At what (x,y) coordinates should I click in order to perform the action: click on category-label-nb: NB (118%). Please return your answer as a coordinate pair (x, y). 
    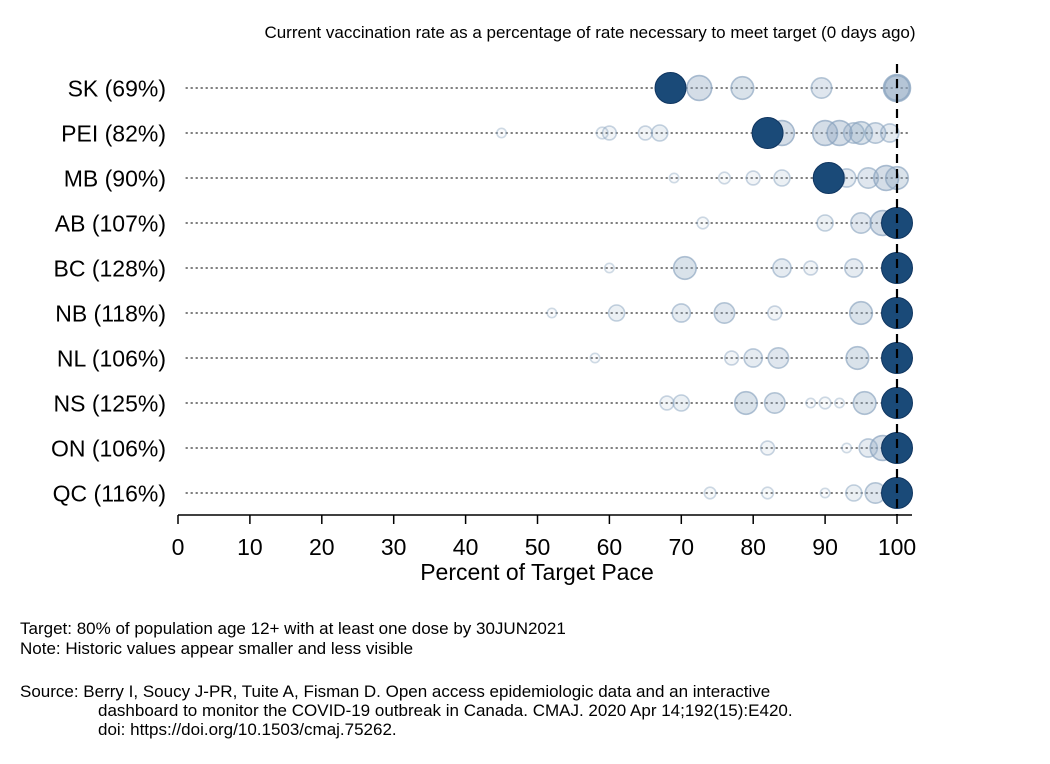
    Looking at the image, I should click on (110, 314).